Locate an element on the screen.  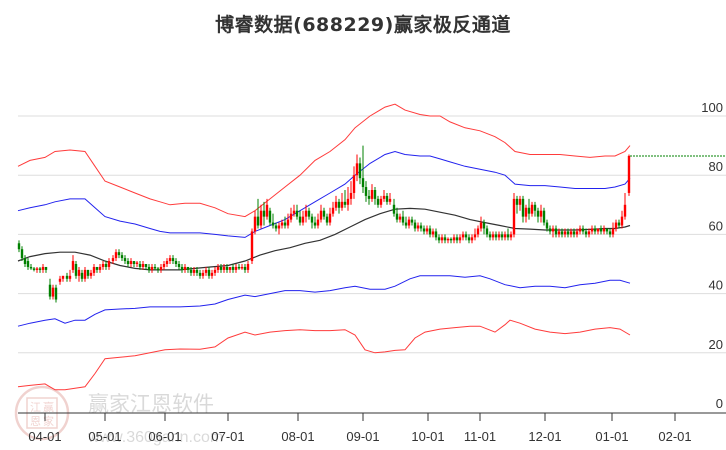
x-tick-label: 02-01 is located at coordinates (674, 436).